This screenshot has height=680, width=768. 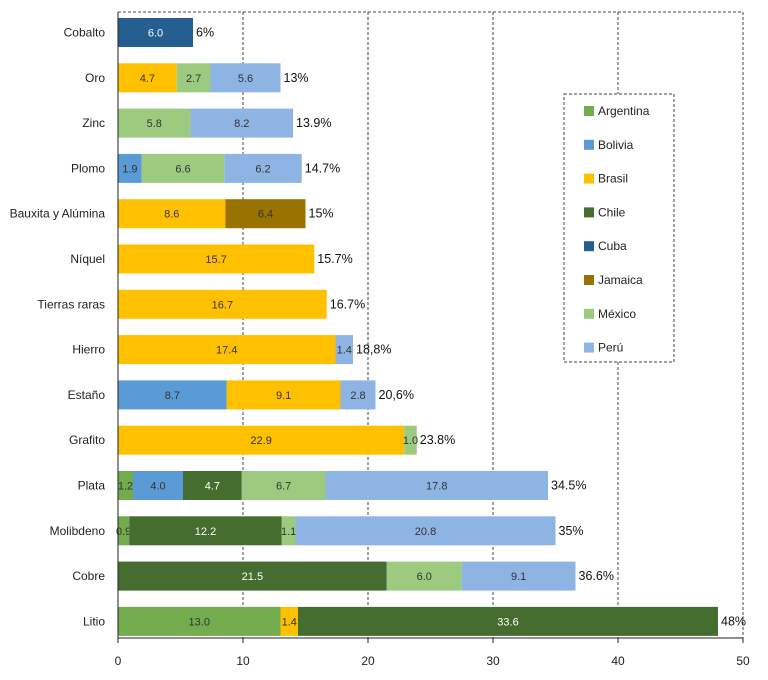 What do you see at coordinates (425, 532) in the screenshot?
I see `data-label: 20.8` at bounding box center [425, 532].